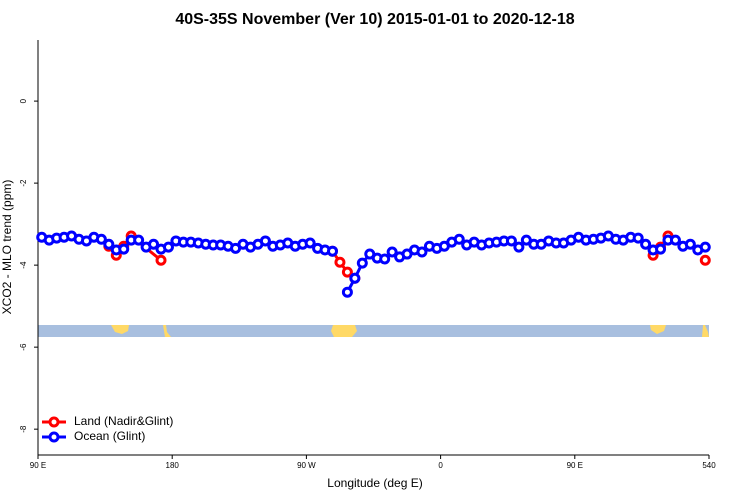 This screenshot has height=500, width=750. Describe the element at coordinates (709, 465) in the screenshot. I see `x-tick-label: 540` at that location.